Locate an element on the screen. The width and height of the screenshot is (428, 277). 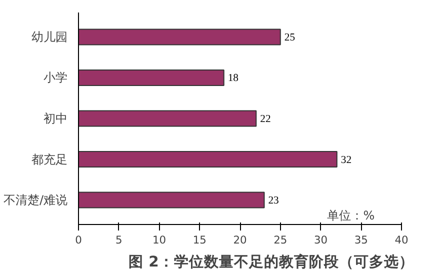
x-tick-label: 35 is located at coordinates (361, 240).